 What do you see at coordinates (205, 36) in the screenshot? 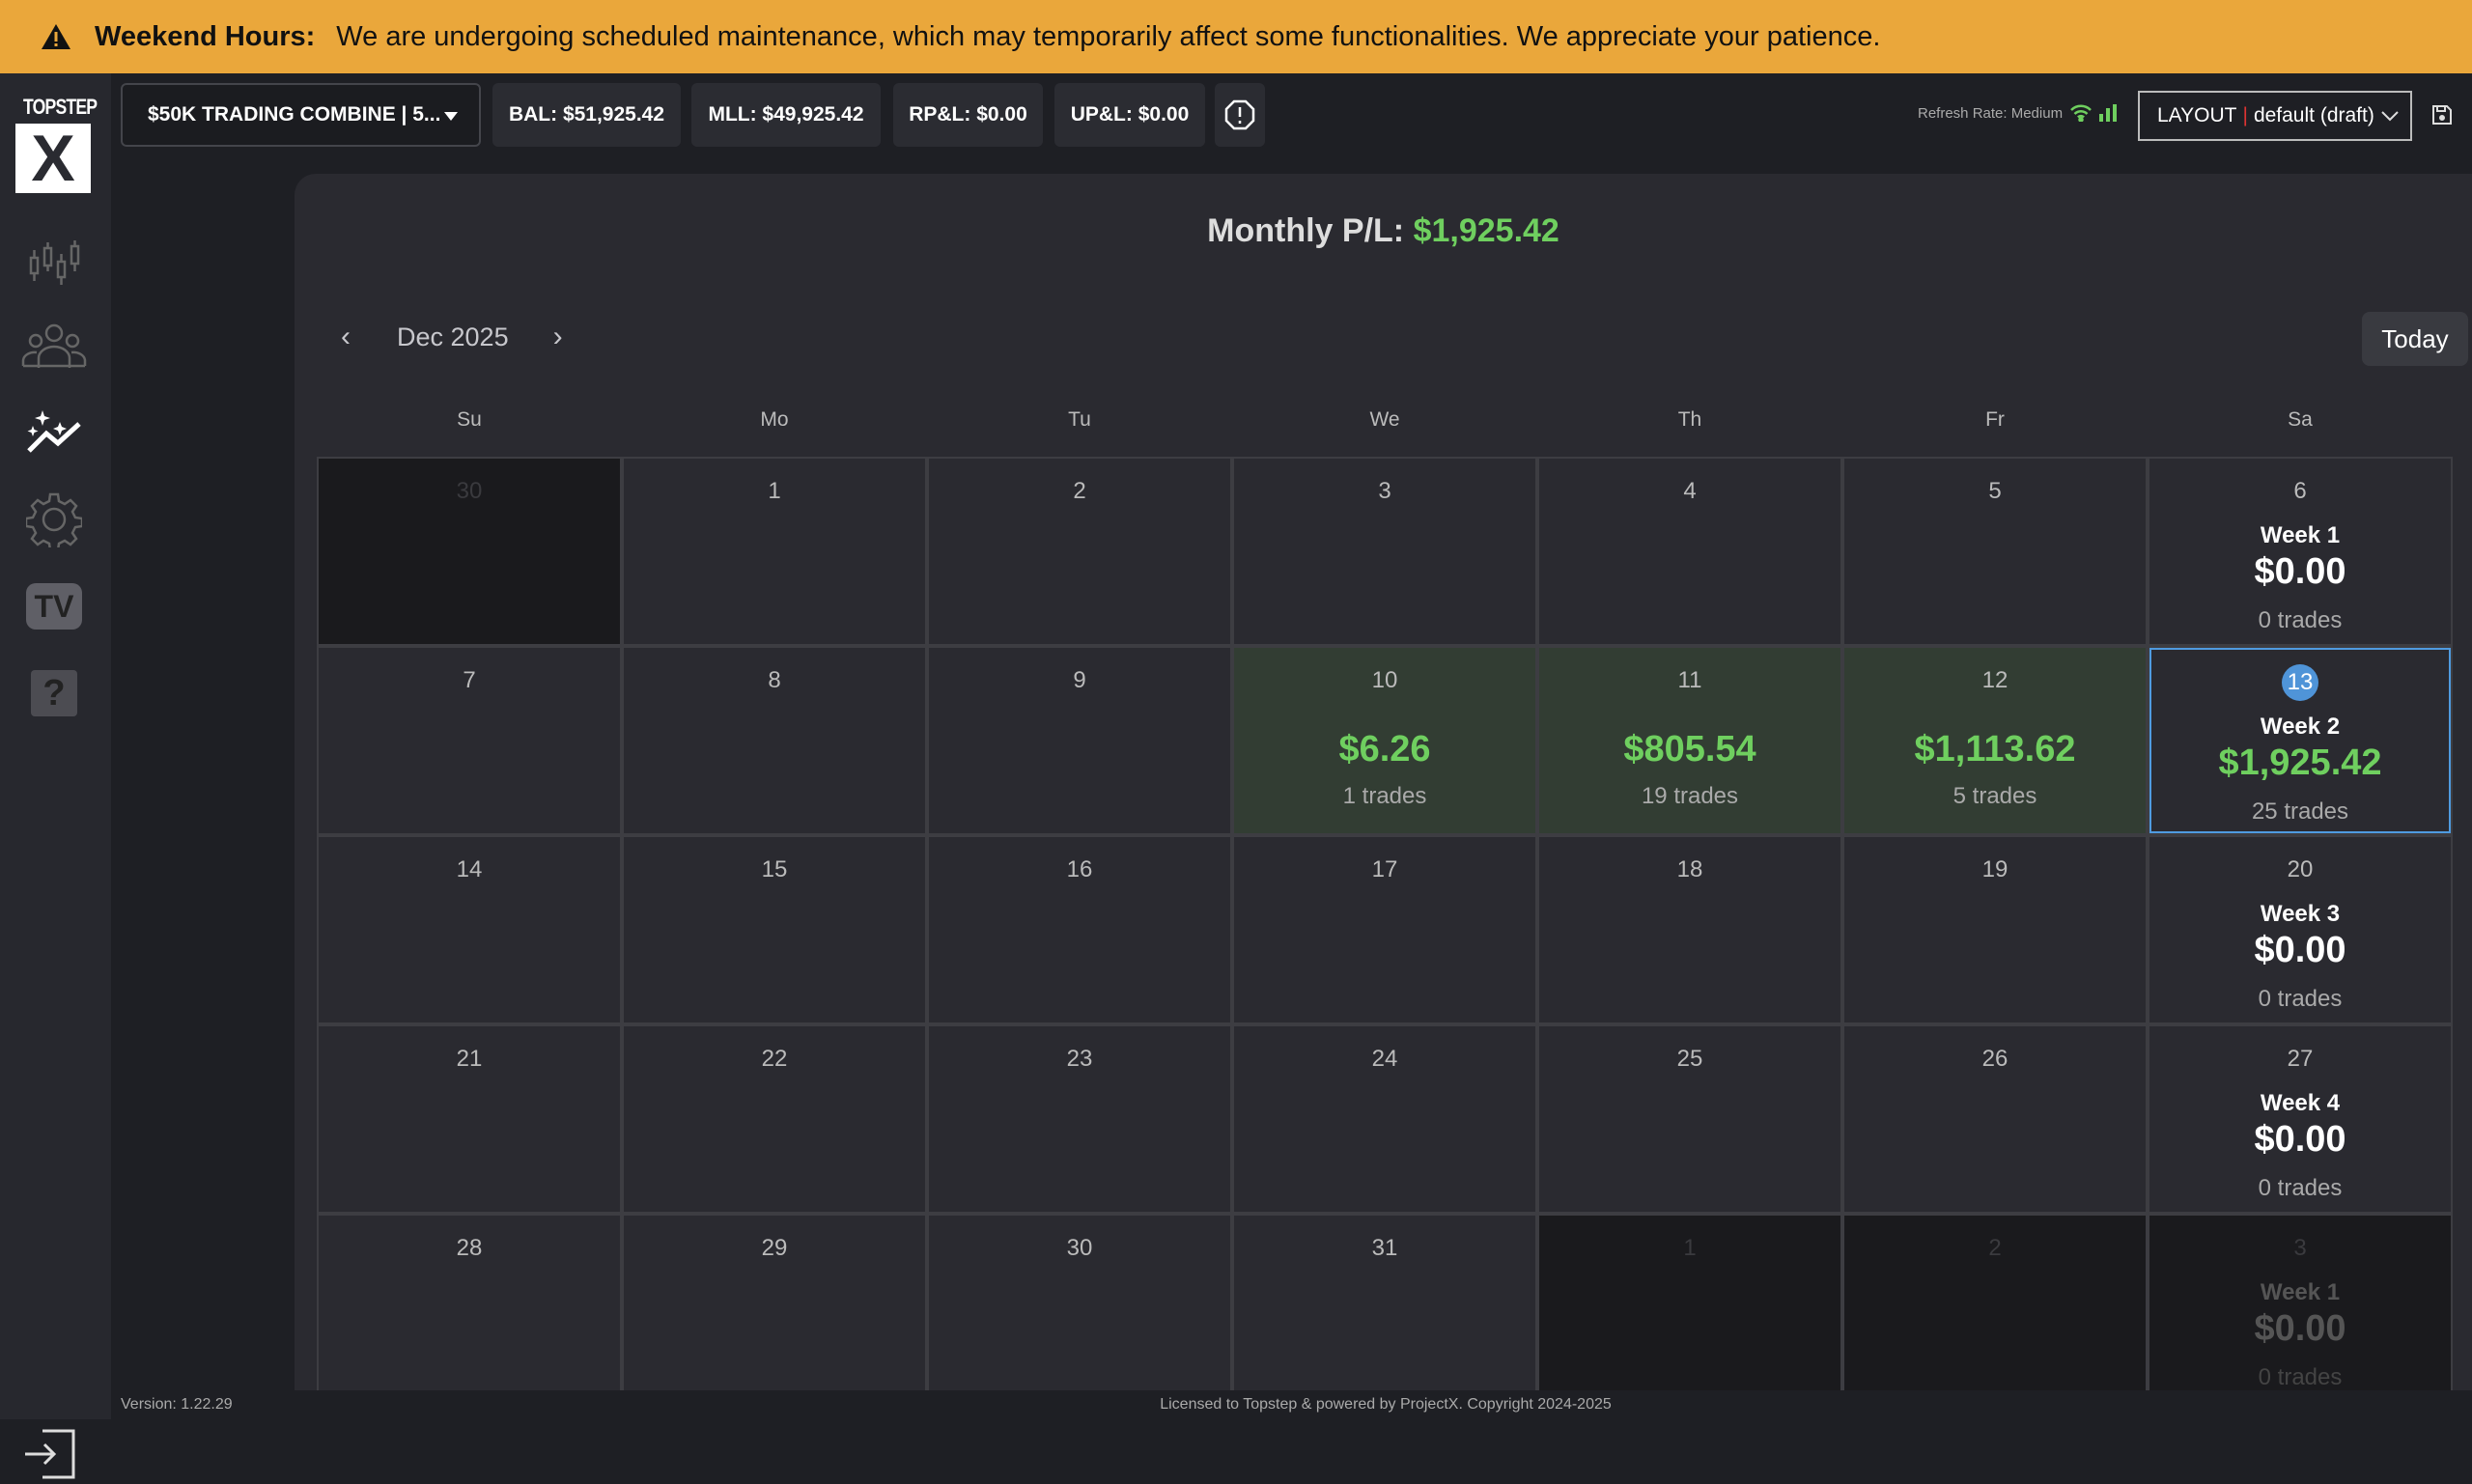
I see `banner-title: Weekend Hours:` at bounding box center [205, 36].